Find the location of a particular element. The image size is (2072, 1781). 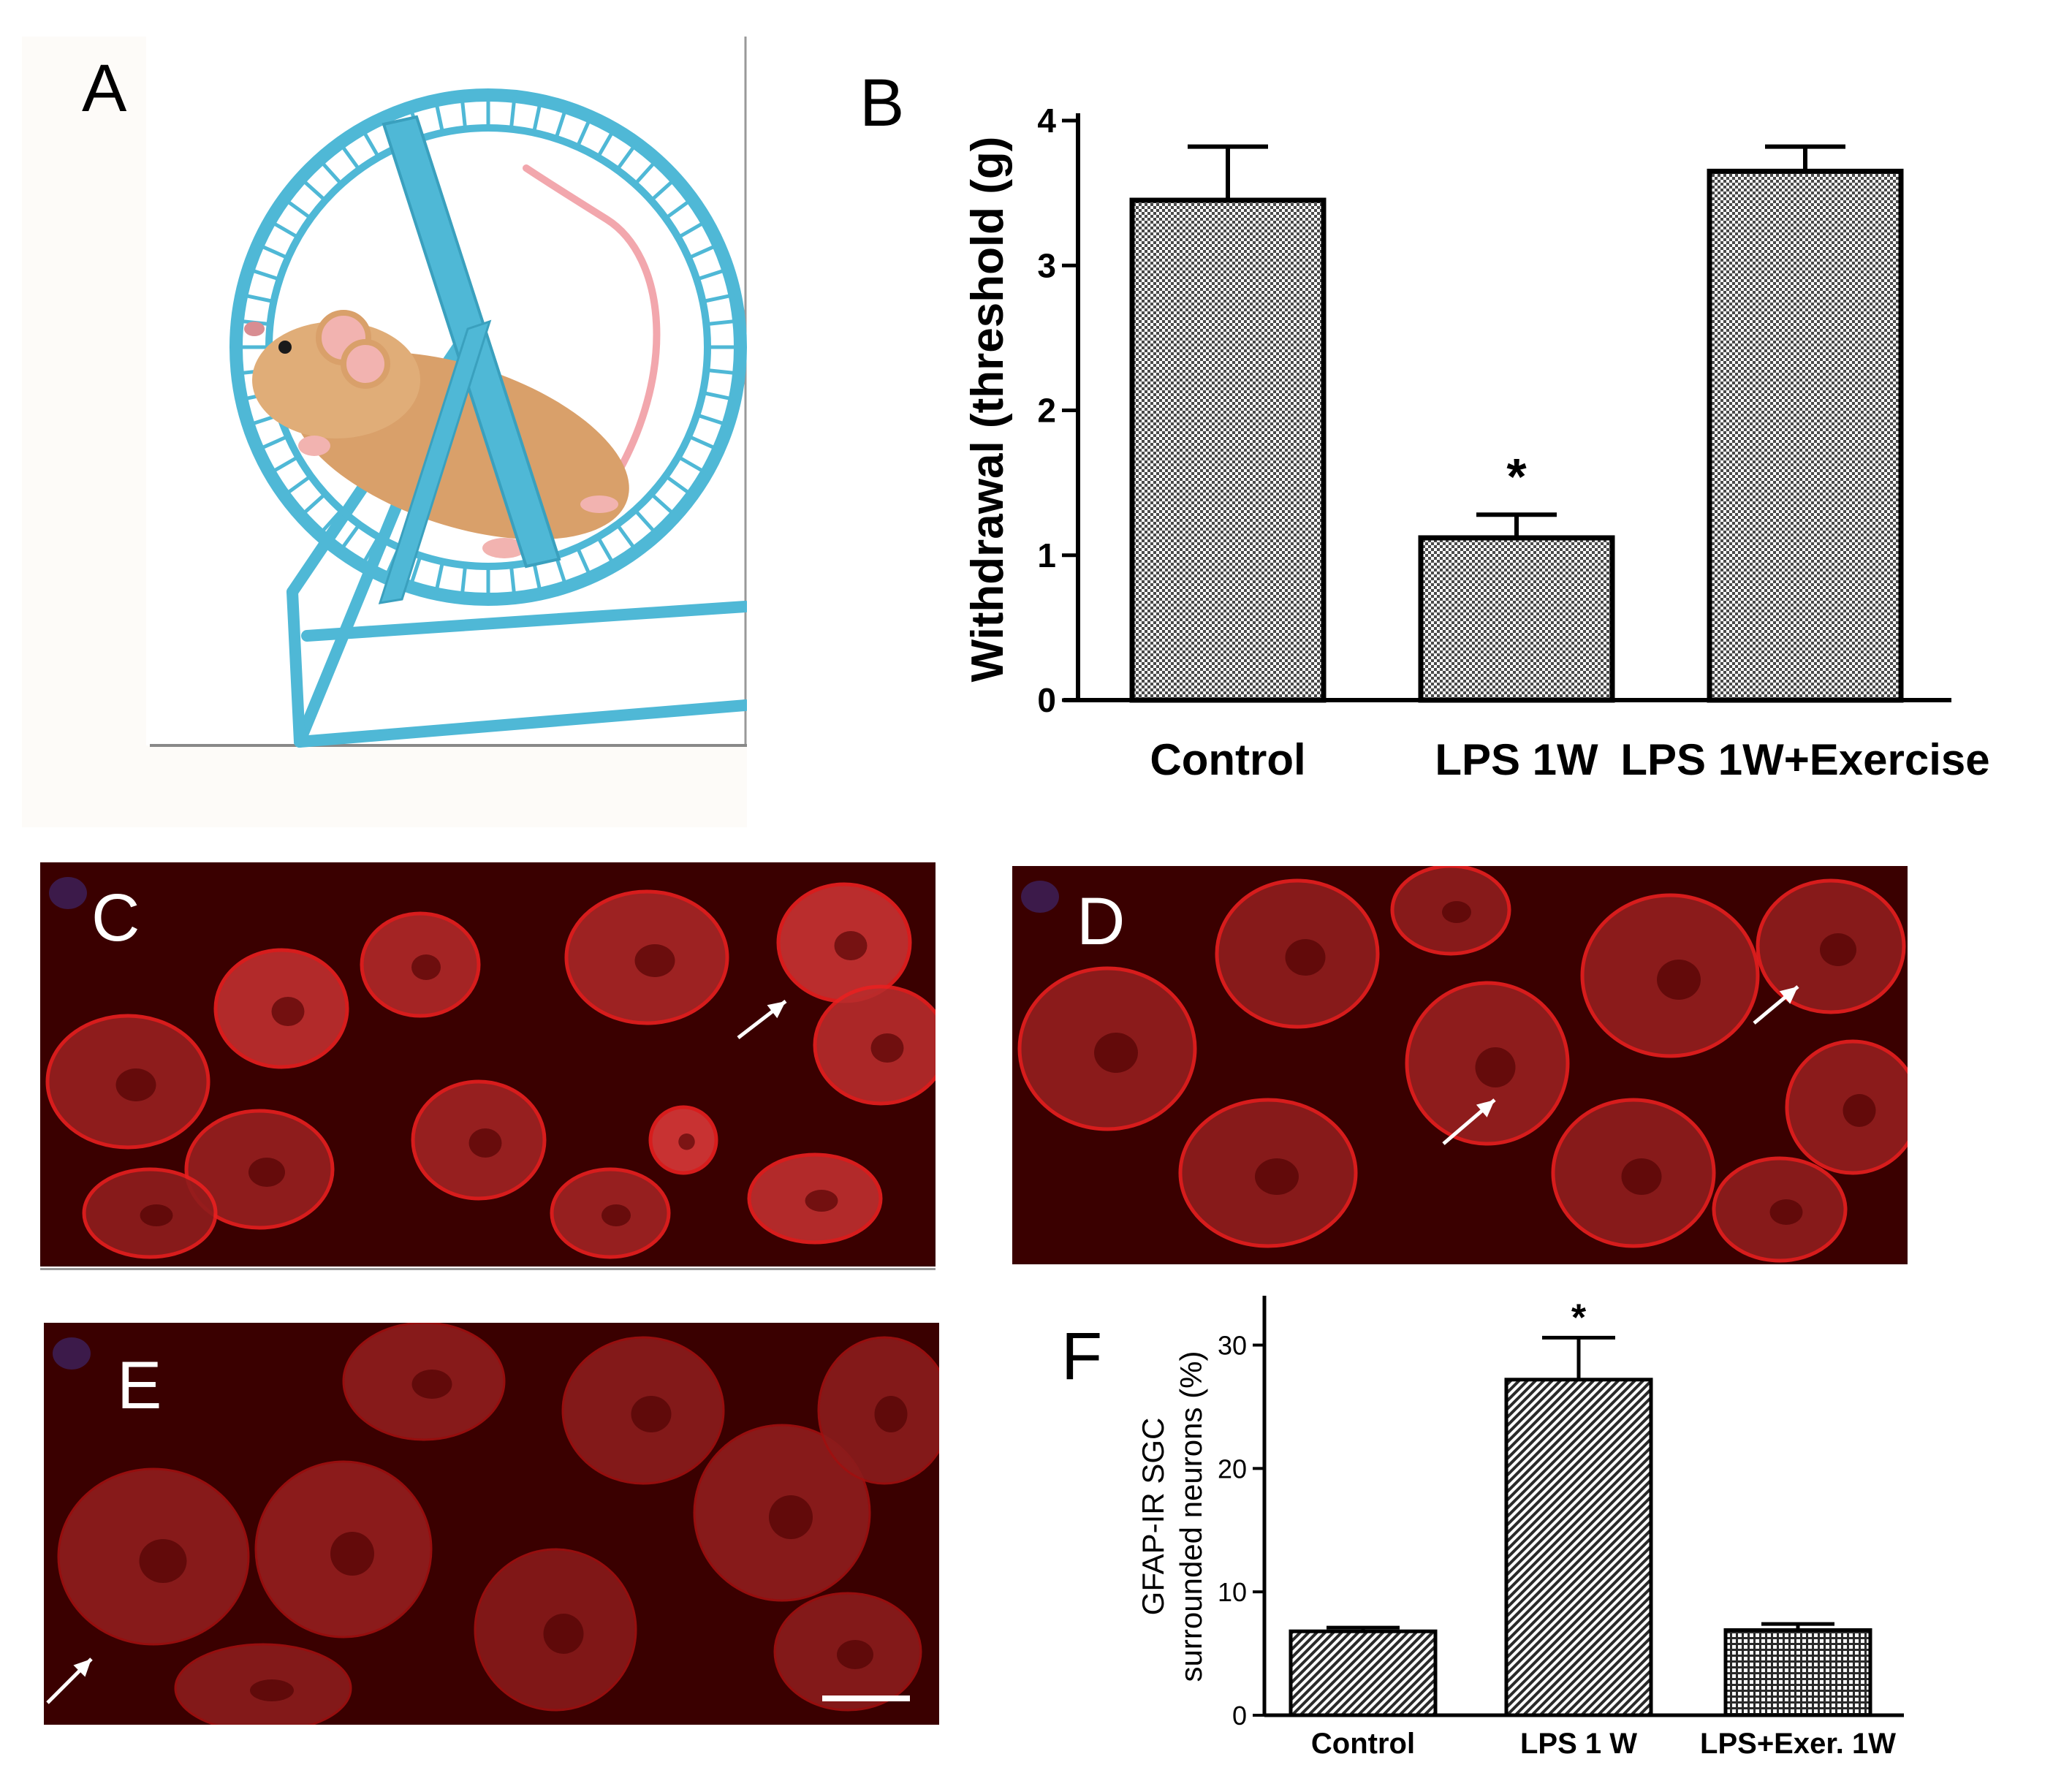

x-tick-label: LPS 1W is located at coordinates (1516, 759).